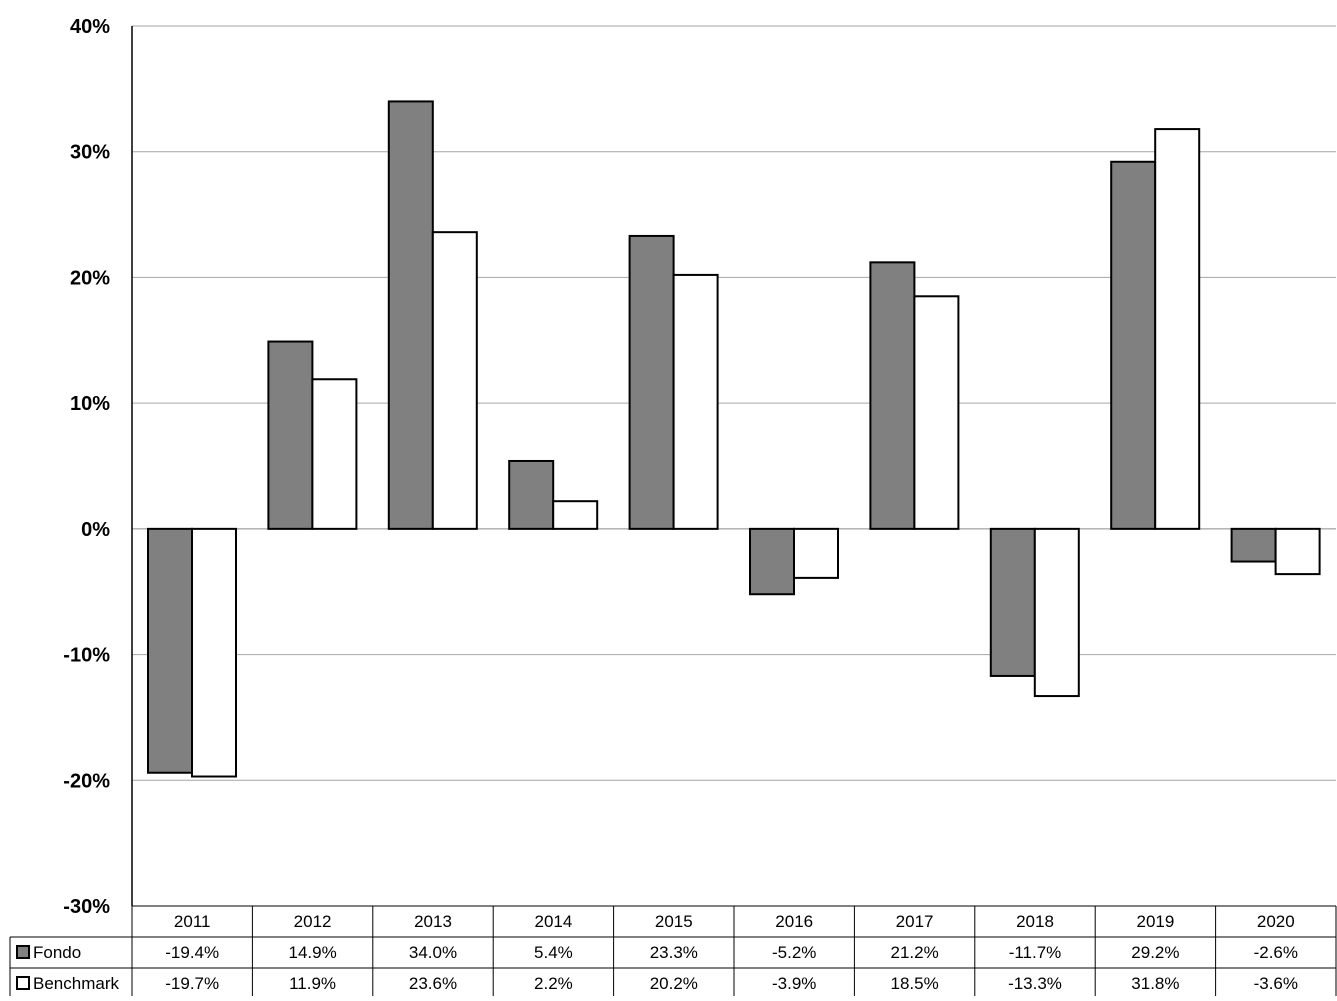 This screenshot has width=1337, height=1001. Describe the element at coordinates (794, 983) in the screenshot. I see `data-cell-benchmark: -3.9%` at that location.